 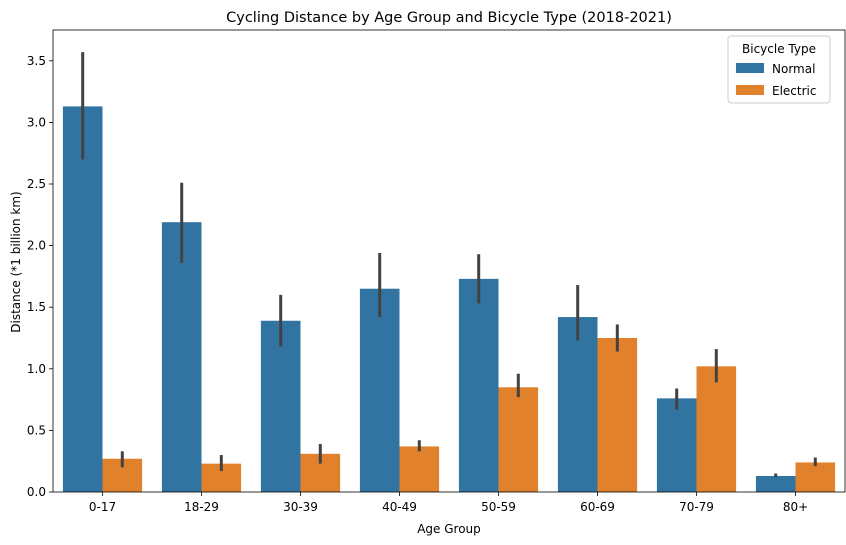 I want to click on x-tick-label: 30-39, so click(x=300, y=507).